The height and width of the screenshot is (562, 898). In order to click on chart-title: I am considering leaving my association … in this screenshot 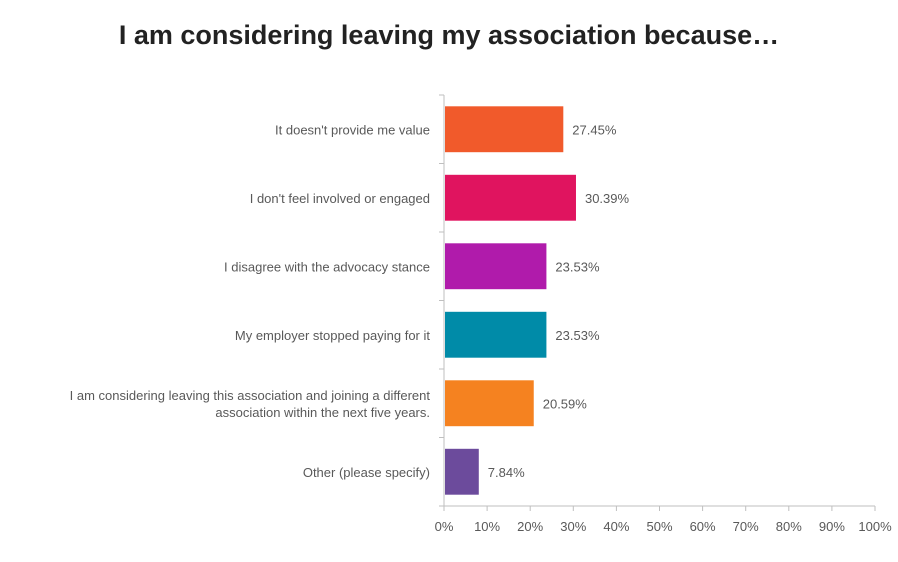, I will do `click(449, 35)`.